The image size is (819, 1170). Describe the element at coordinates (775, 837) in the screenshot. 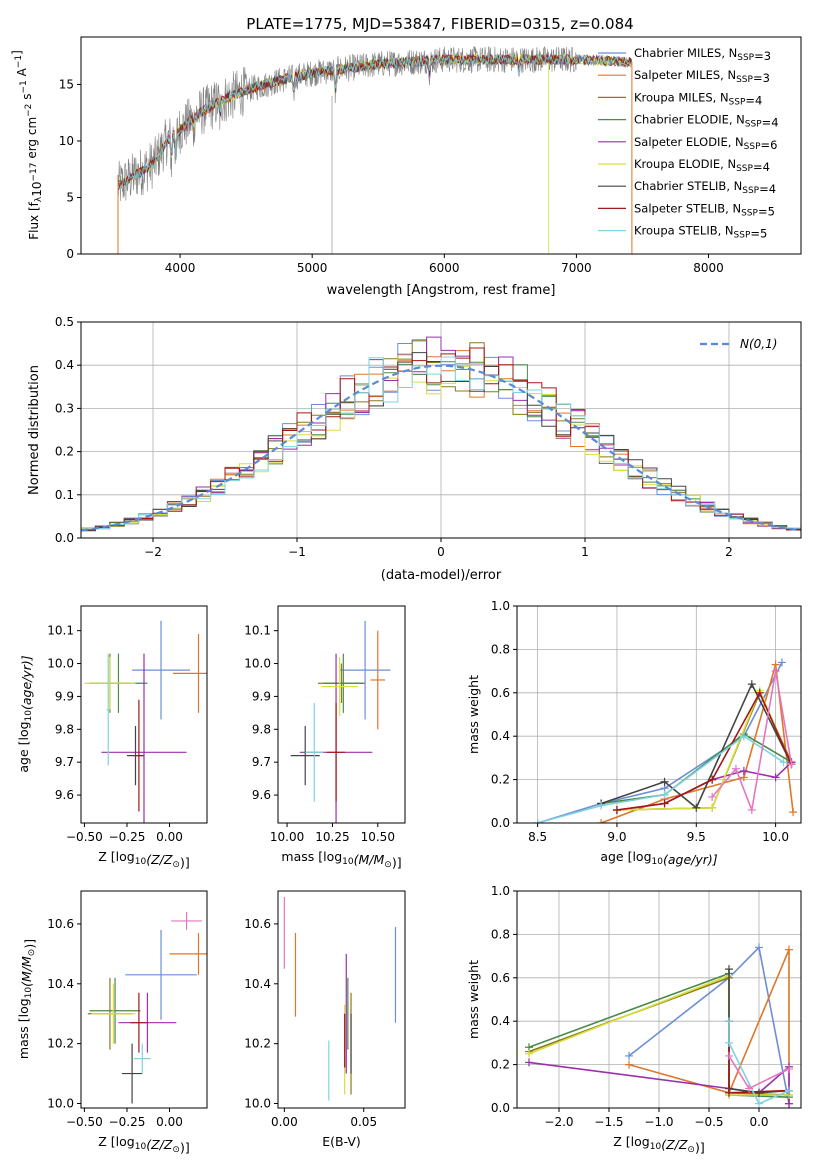

I see `x-tick-label: 10.0` at that location.